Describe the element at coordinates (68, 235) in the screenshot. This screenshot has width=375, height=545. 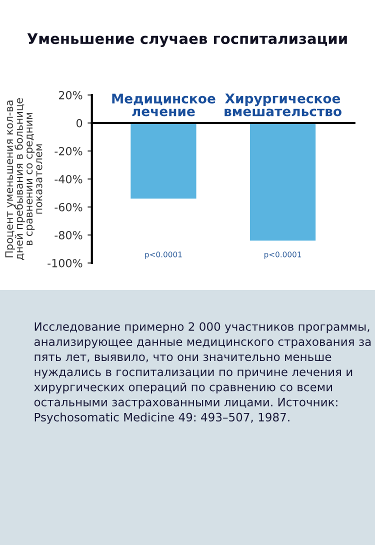
I see `y-tick-label: -80%` at that location.